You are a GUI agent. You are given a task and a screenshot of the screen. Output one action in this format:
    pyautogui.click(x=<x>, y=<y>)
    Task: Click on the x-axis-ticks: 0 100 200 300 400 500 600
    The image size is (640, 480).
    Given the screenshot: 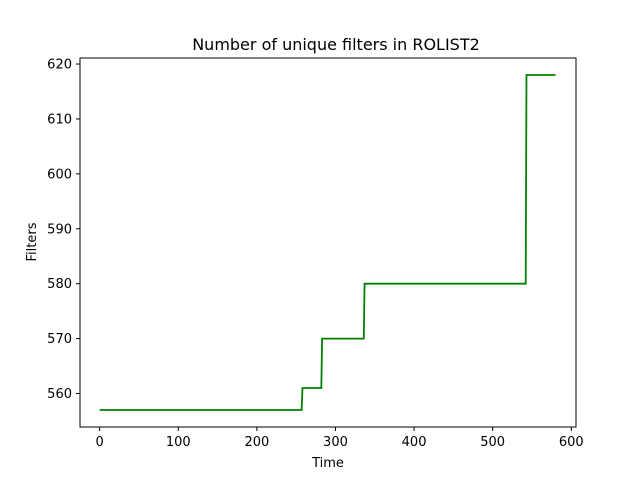 What is the action you would take?
    pyautogui.click(x=340, y=438)
    